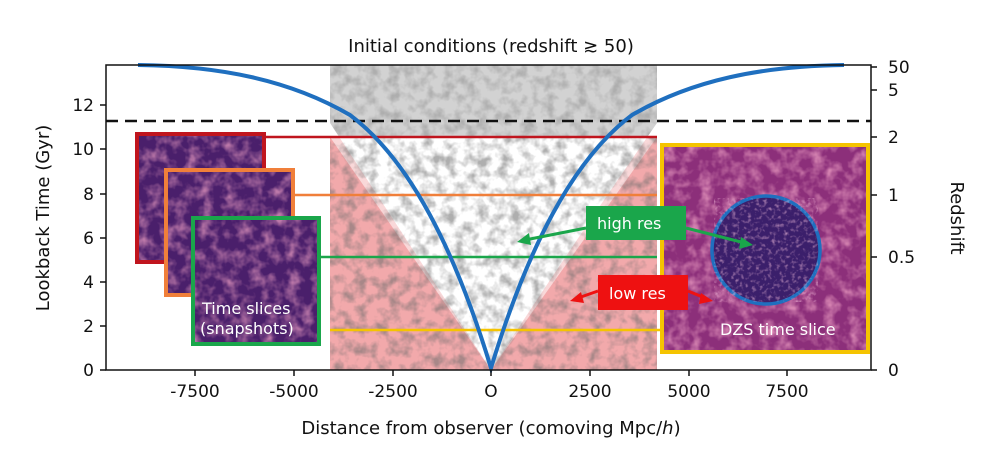  What do you see at coordinates (893, 371) in the screenshot?
I see `y-tick-right-0: 0` at bounding box center [893, 371].